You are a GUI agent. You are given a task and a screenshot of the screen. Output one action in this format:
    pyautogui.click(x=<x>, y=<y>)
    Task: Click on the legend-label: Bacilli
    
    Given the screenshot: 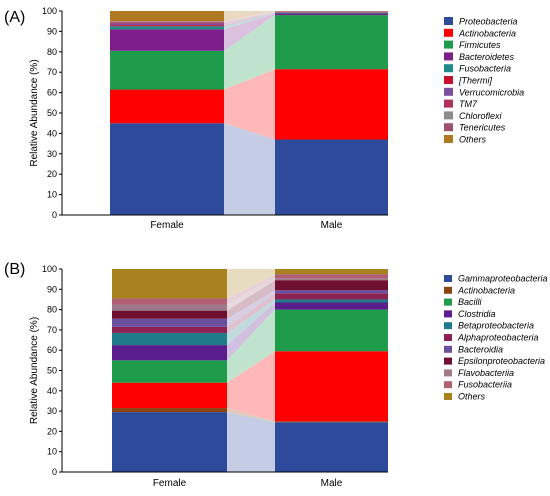 What is the action you would take?
    pyautogui.click(x=470, y=302)
    